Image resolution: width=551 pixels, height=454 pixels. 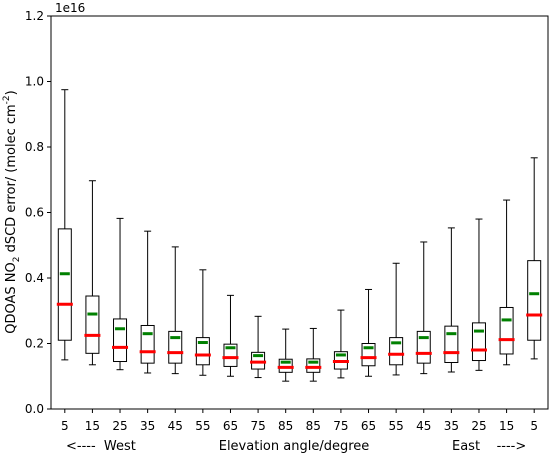 I want to click on axis-scale-multiplier: 1e16, so click(x=70, y=8).